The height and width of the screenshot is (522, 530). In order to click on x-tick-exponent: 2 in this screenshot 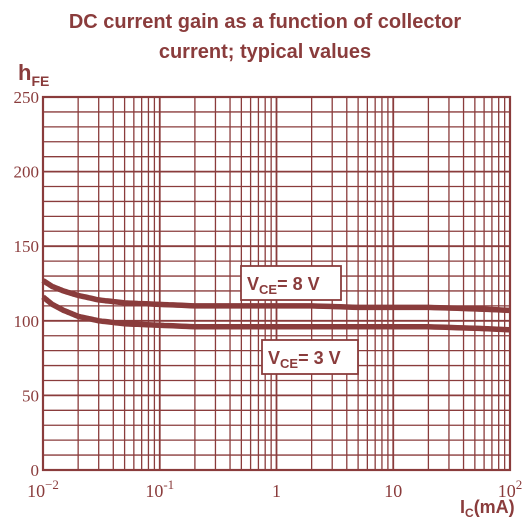, I will do `click(519, 484)`.